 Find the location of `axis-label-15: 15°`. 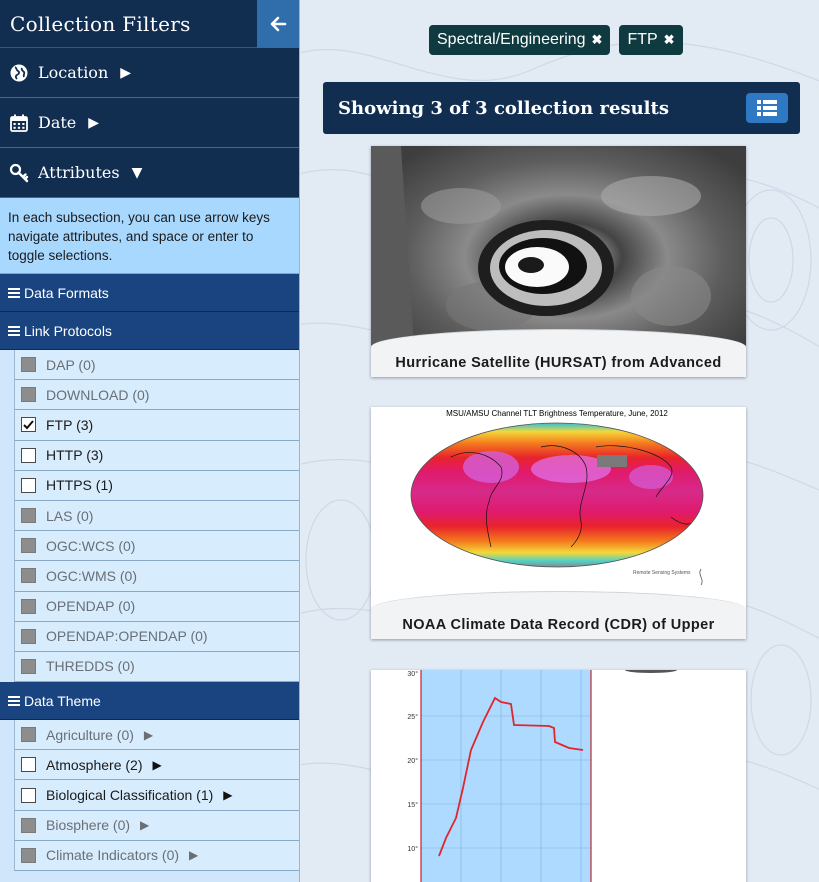

axis-label-15: 15° is located at coordinates (412, 805).